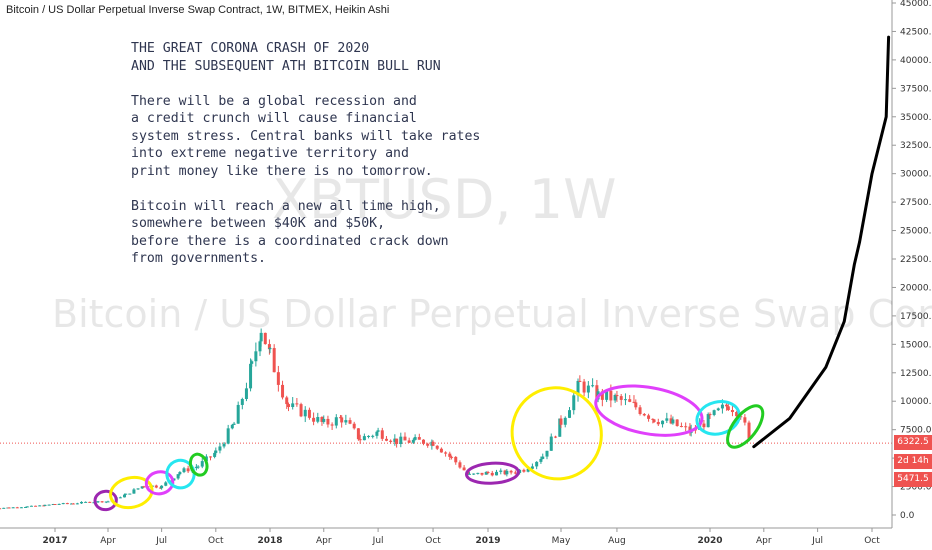  Describe the element at coordinates (916, 89) in the screenshot. I see `y-tick-label: 37500.0` at that location.